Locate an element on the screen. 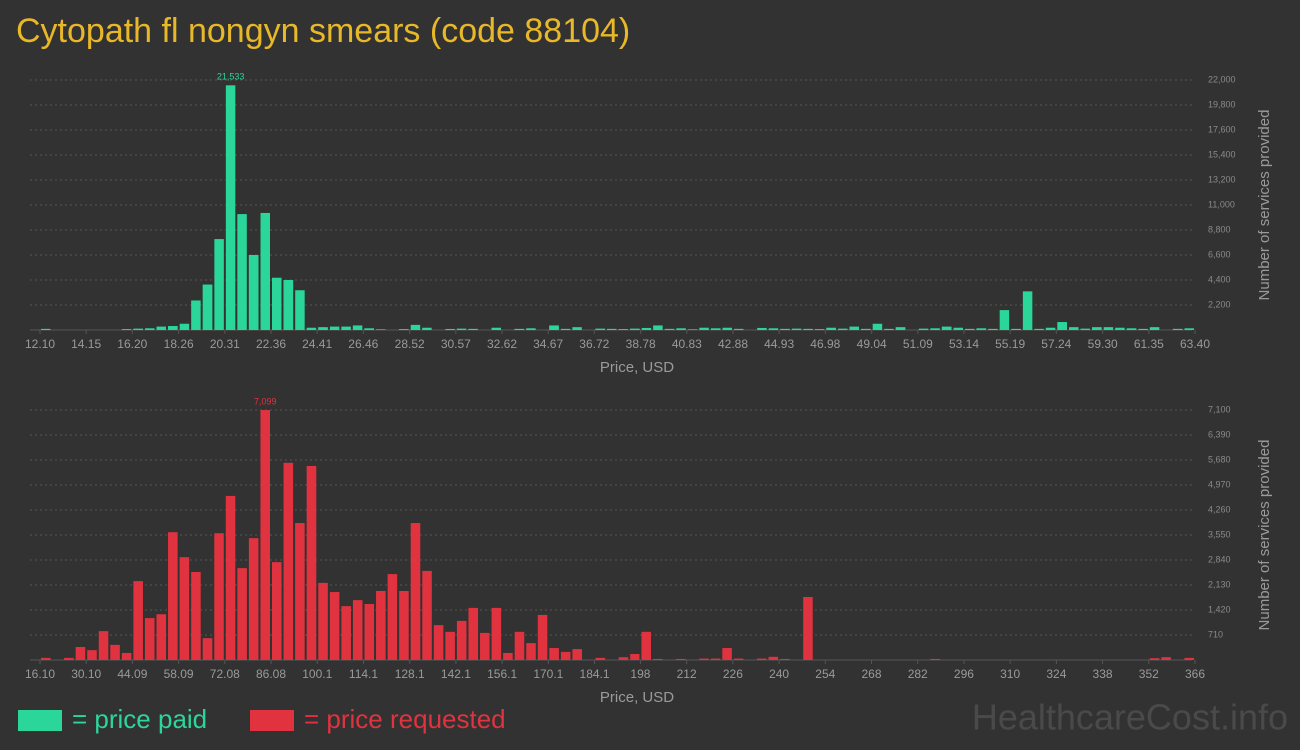 This screenshot has height=750, width=1300. x-tick-label: 324 is located at coordinates (1056, 674).